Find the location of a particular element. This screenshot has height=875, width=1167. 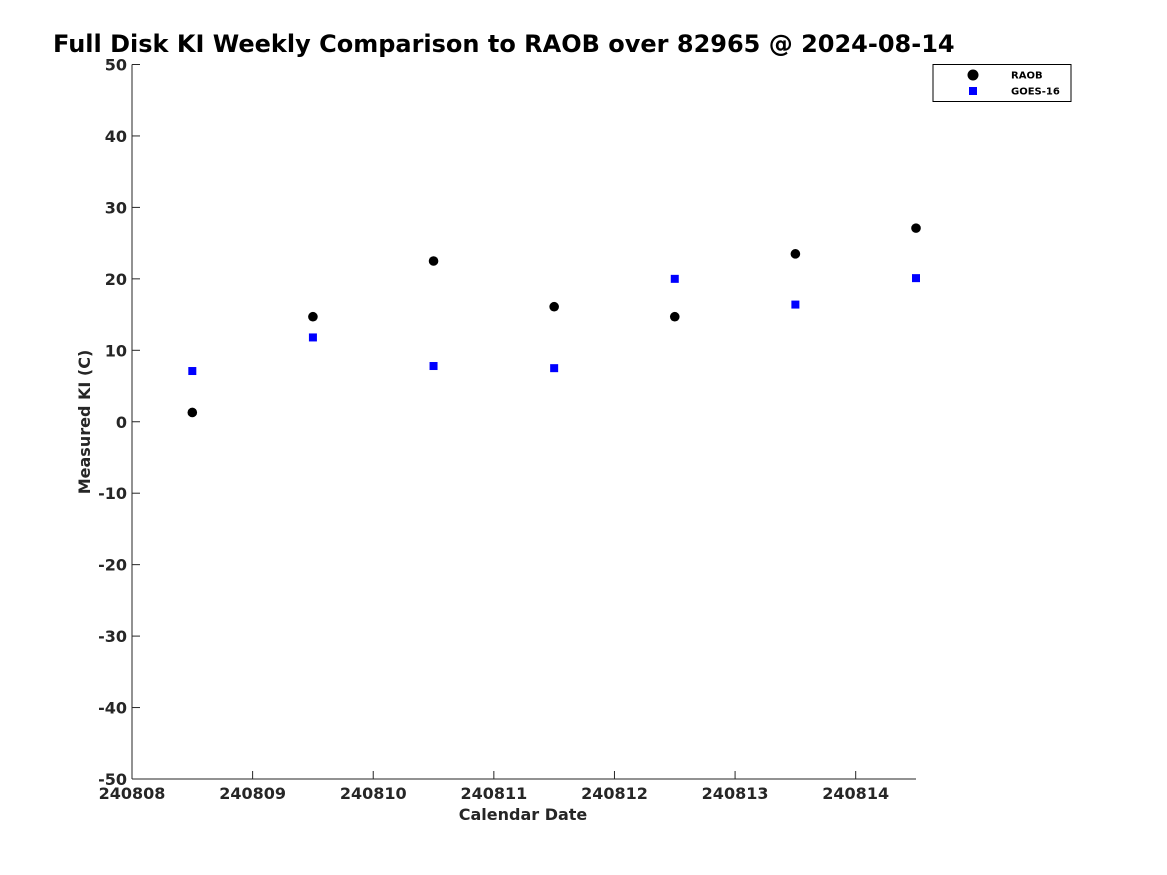

x-tick-label: 240813 is located at coordinates (735, 793).